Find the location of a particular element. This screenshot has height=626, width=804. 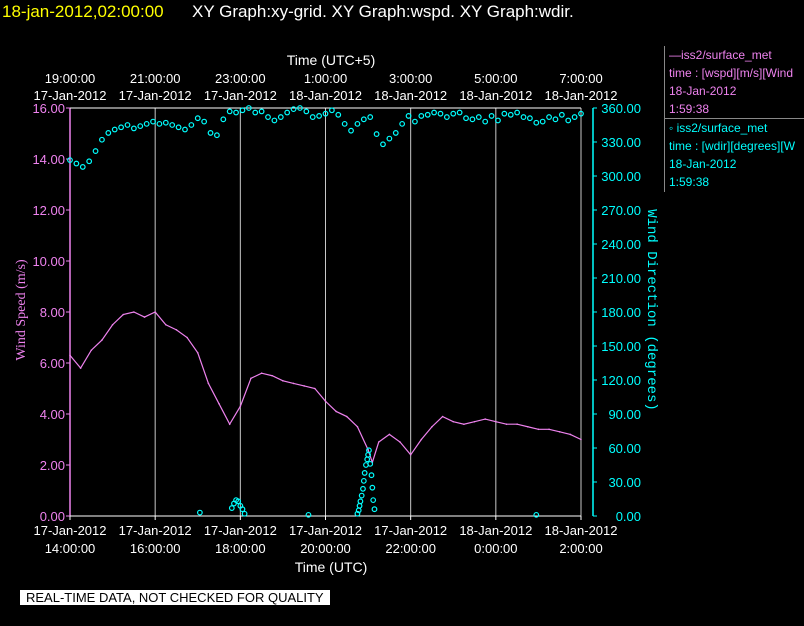

bottom-tick-time-2: 18:00:00 is located at coordinates (240, 548).